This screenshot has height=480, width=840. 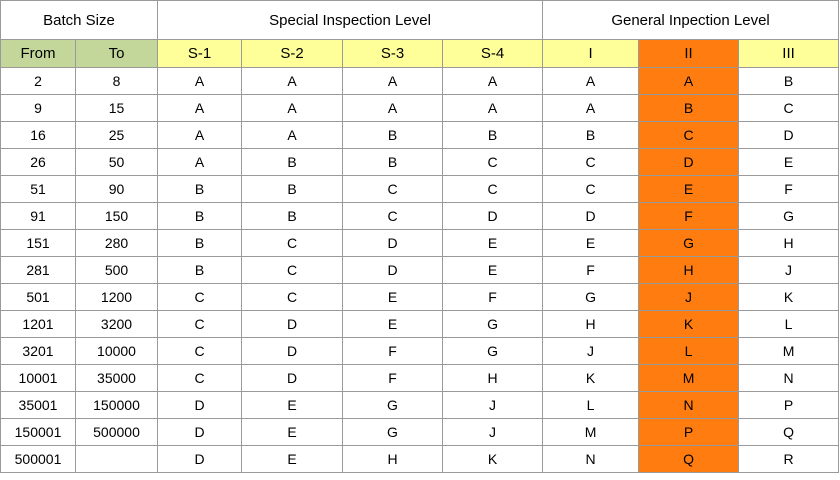 I want to click on code-cell-i: D, so click(x=591, y=216).